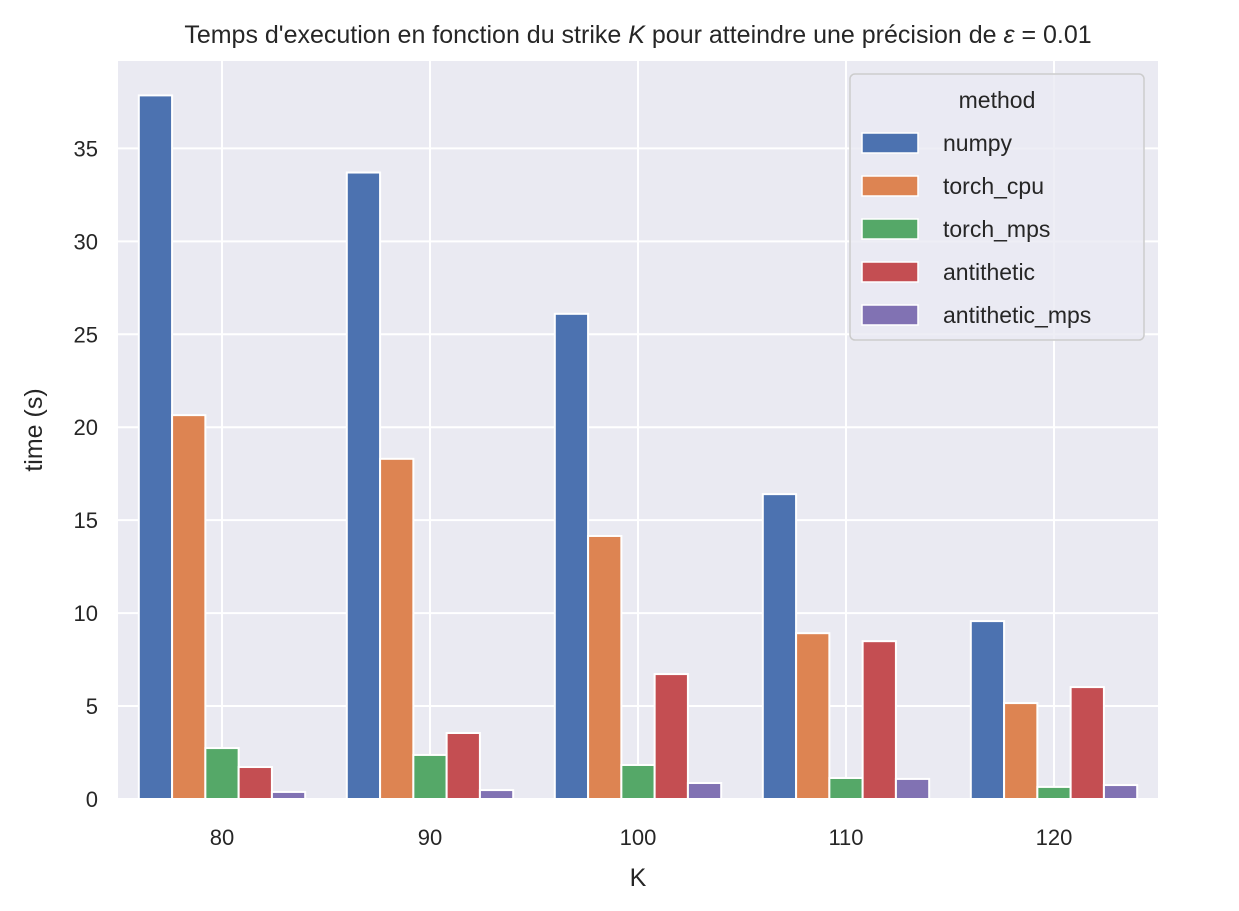 Image resolution: width=1239 pixels, height=911 pixels. Describe the element at coordinates (86, 334) in the screenshot. I see `y-tick-label: 25` at that location.